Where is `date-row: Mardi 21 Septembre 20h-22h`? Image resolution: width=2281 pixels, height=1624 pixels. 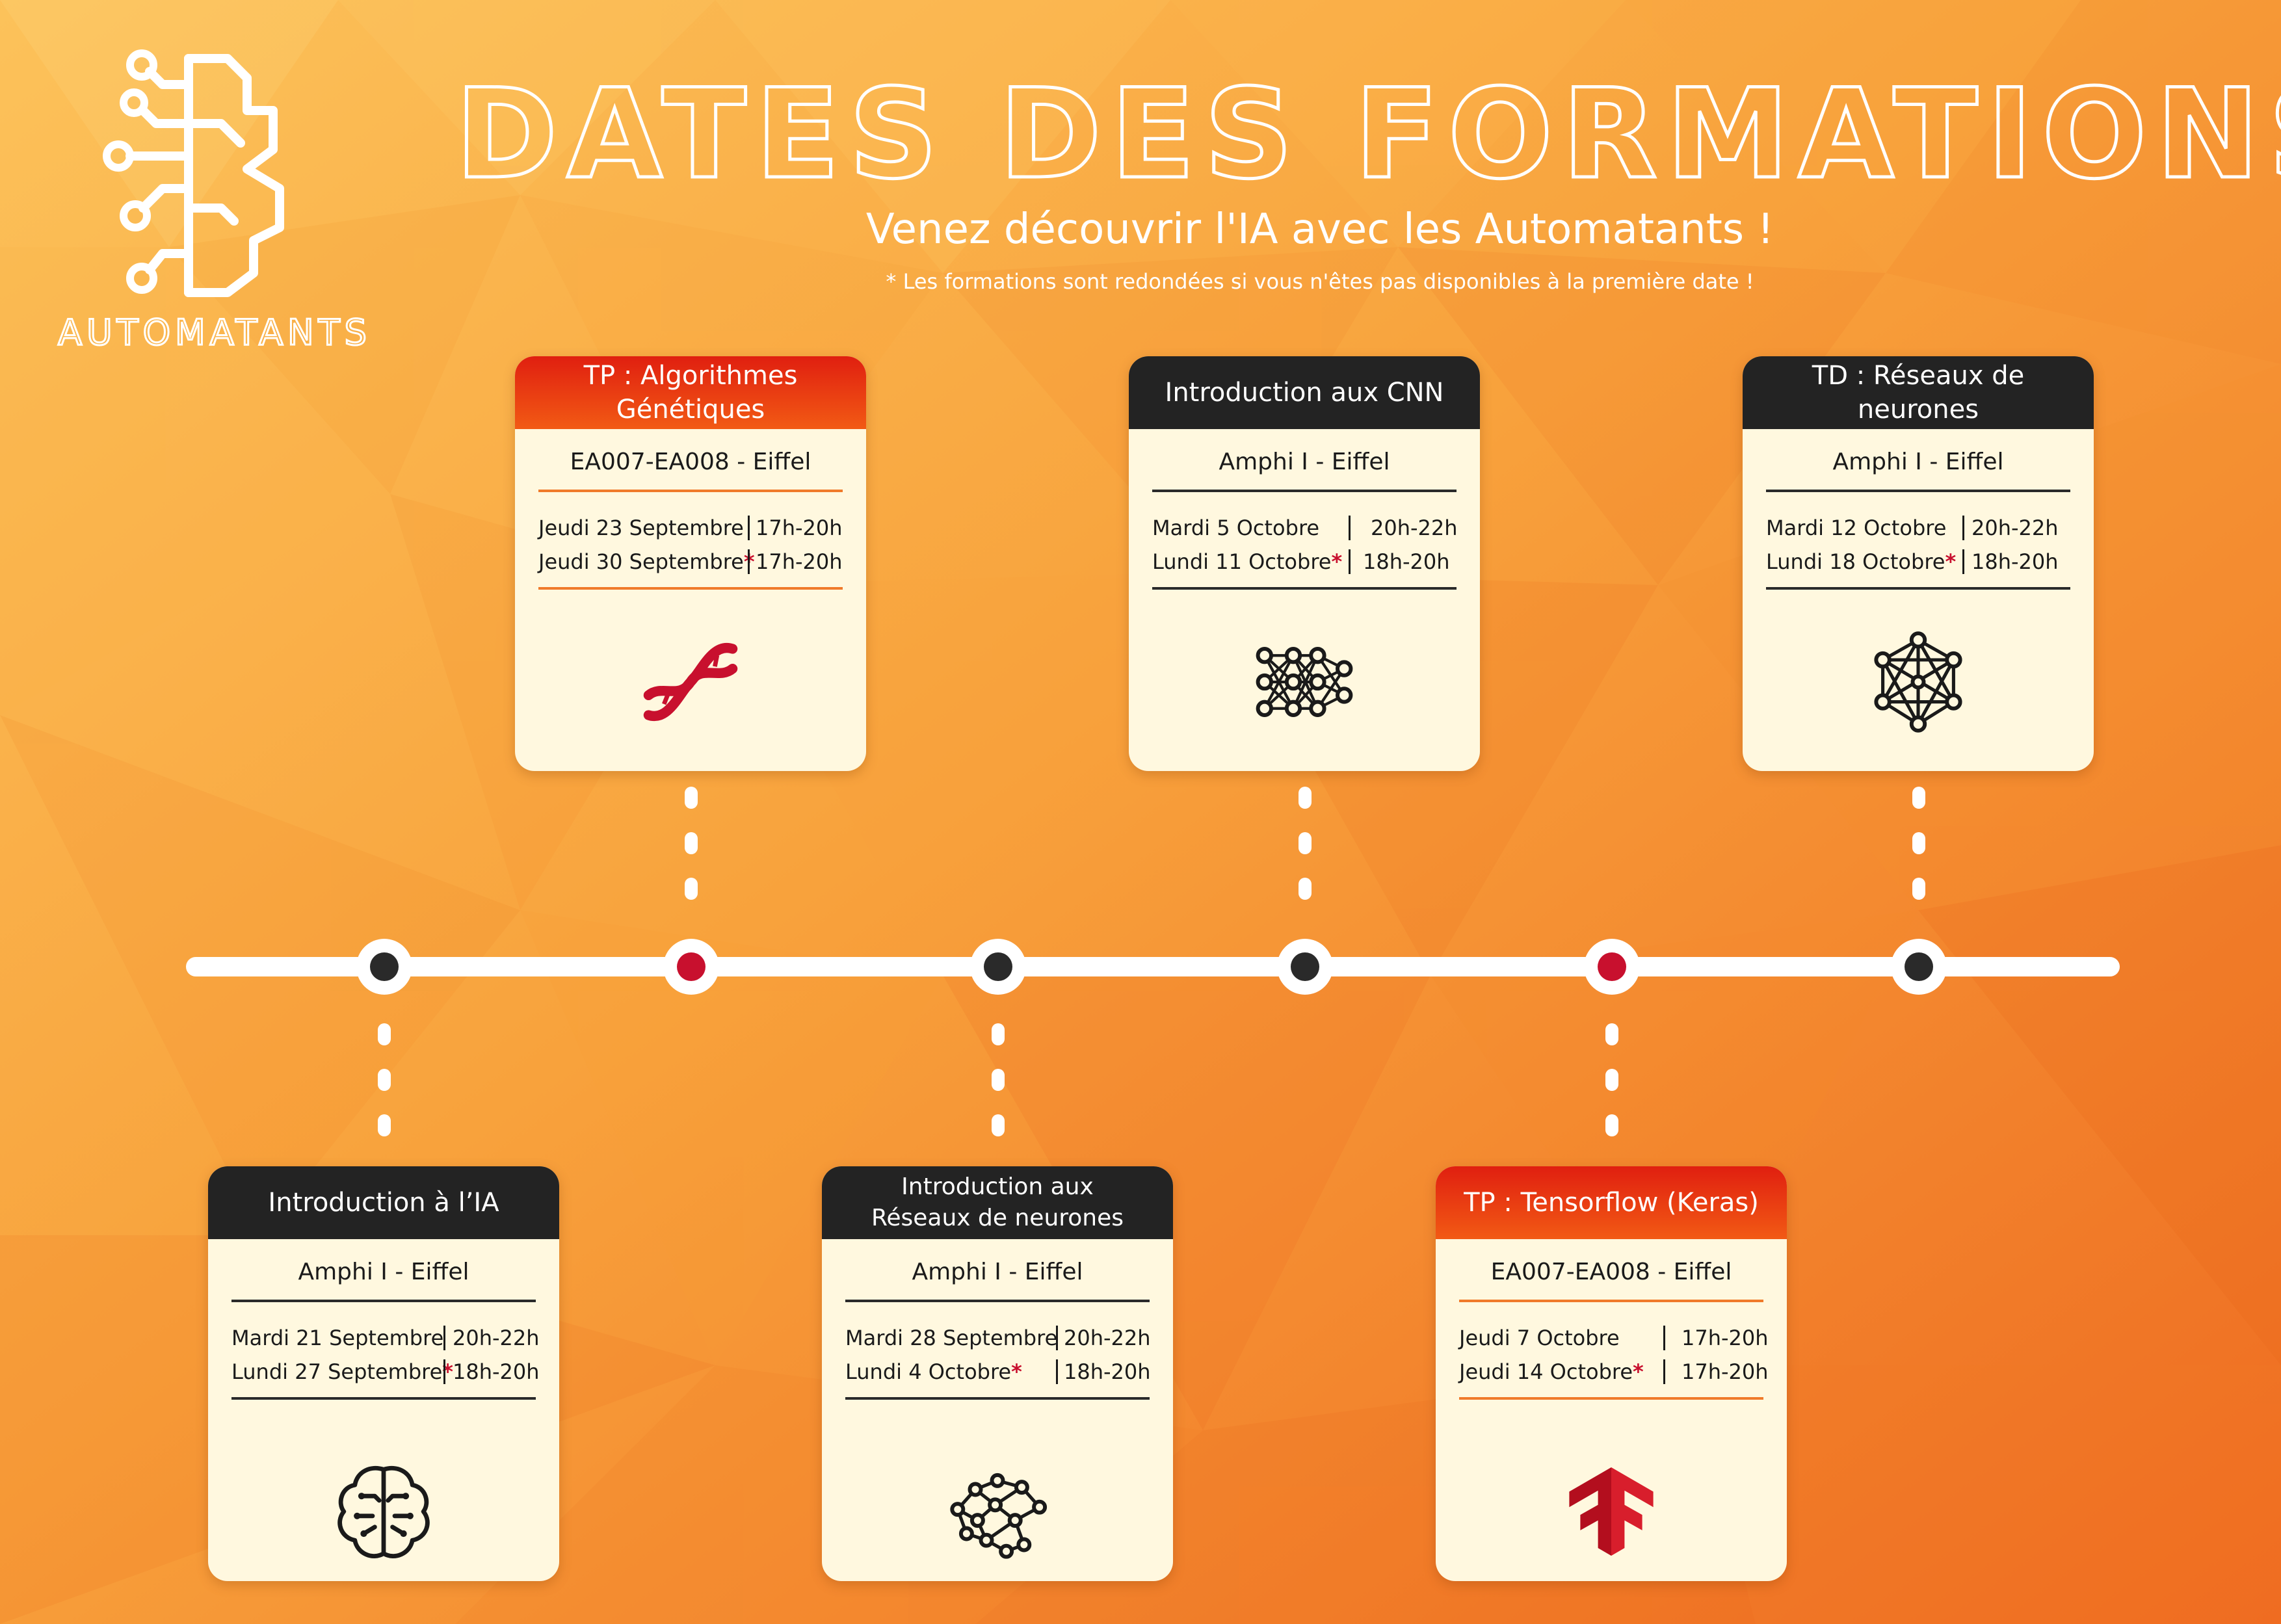
date-row: Mardi 21 Septembre 20h-22h is located at coordinates (385, 1338).